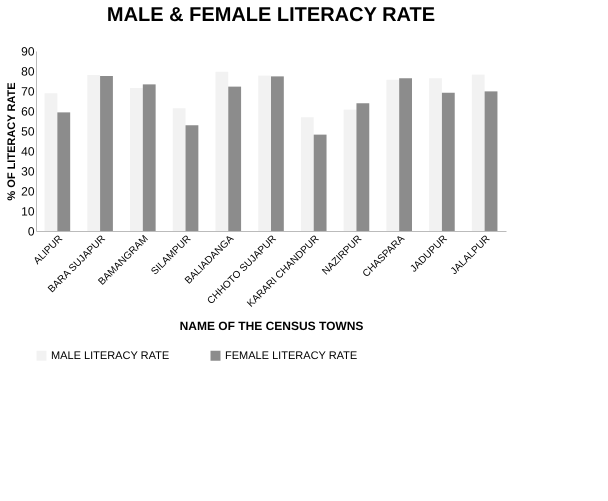  What do you see at coordinates (28, 191) in the screenshot?
I see `y-tick-label: 20` at bounding box center [28, 191].